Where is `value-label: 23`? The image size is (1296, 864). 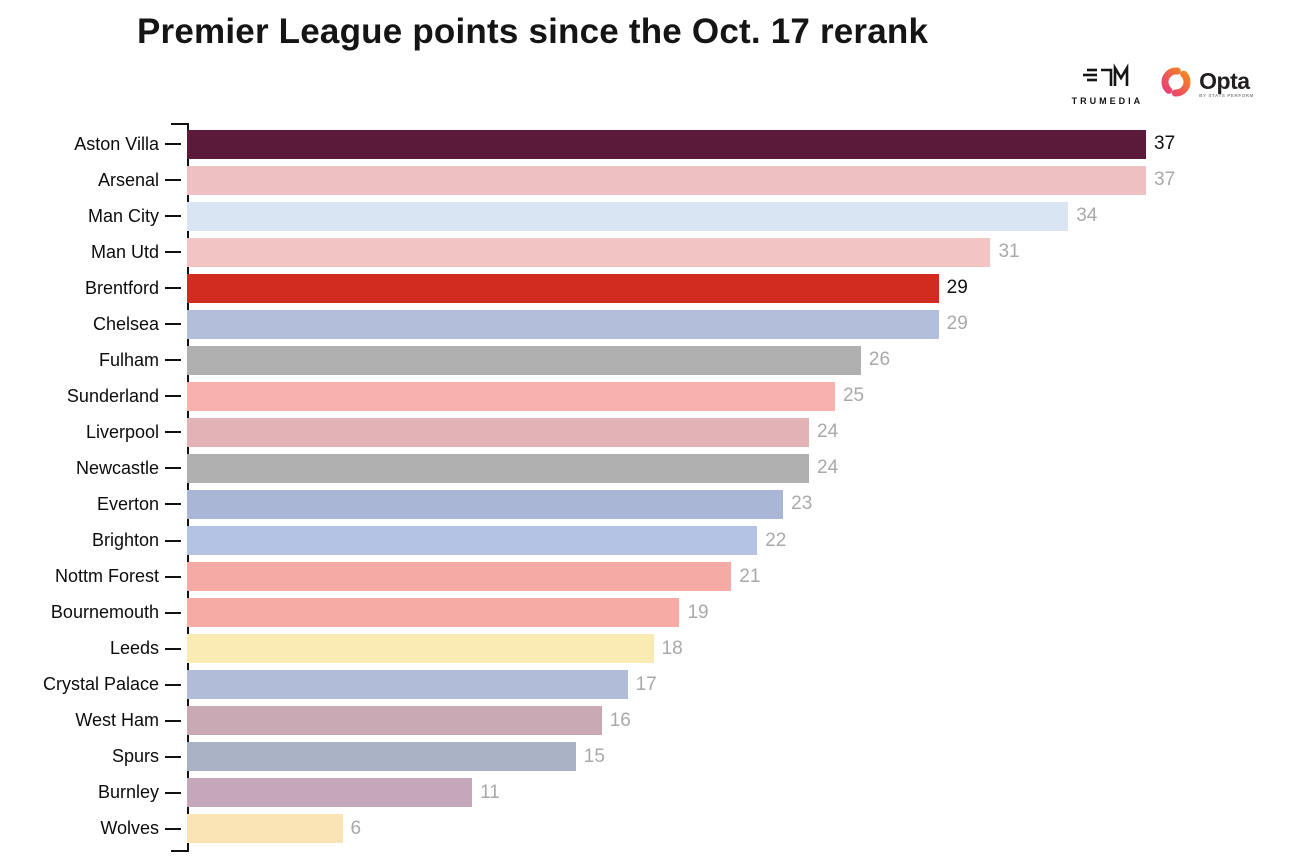 value-label: 23 is located at coordinates (802, 504).